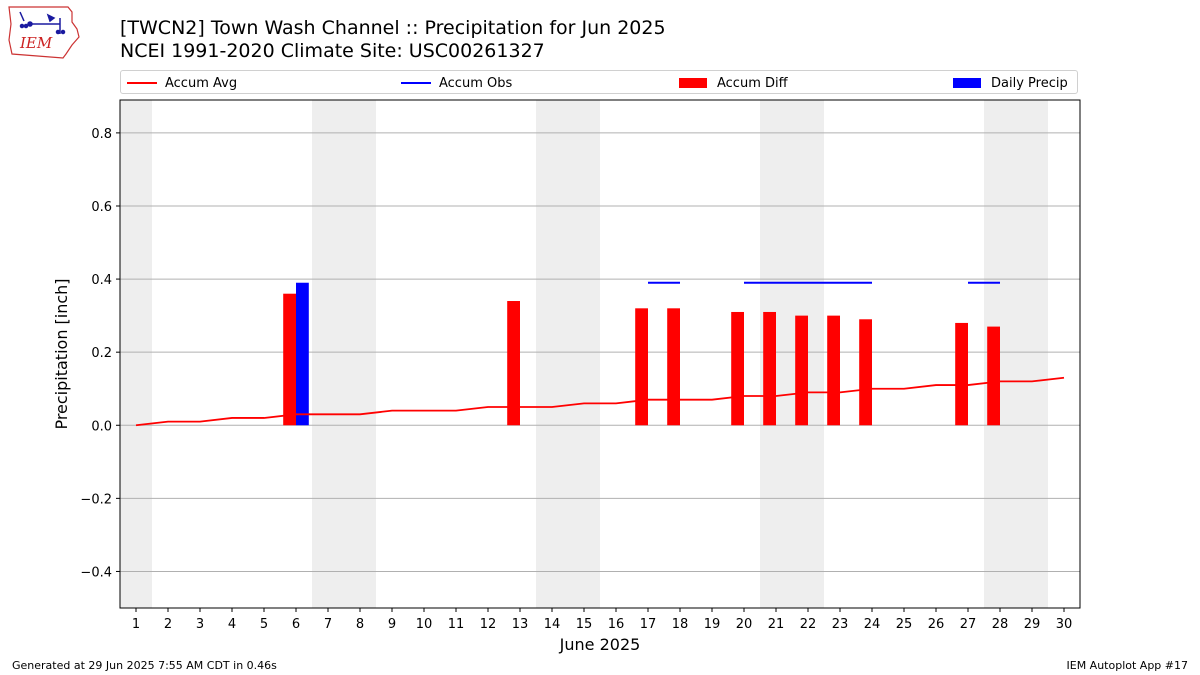  Describe the element at coordinates (648, 624) in the screenshot. I see `x-tick-label: 17` at that location.